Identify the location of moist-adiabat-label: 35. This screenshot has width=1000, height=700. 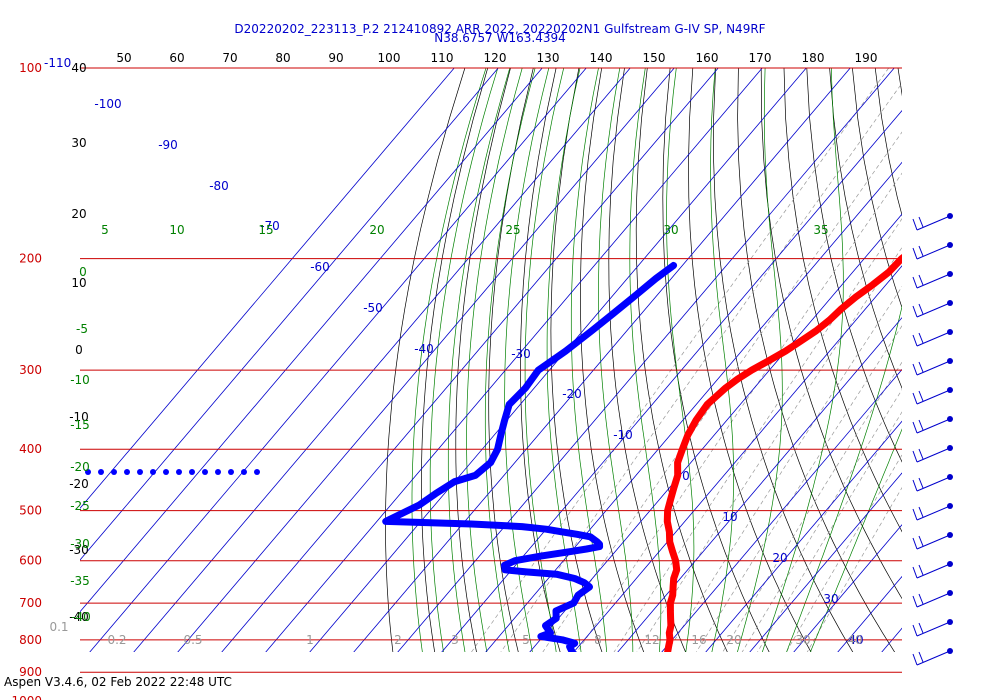
(820, 230).